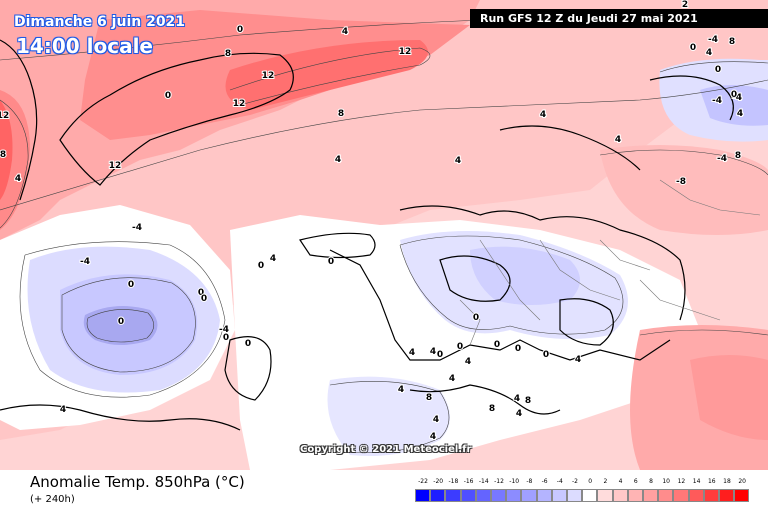  What do you see at coordinates (727, 481) in the screenshot?
I see `legend-label: 18` at bounding box center [727, 481].